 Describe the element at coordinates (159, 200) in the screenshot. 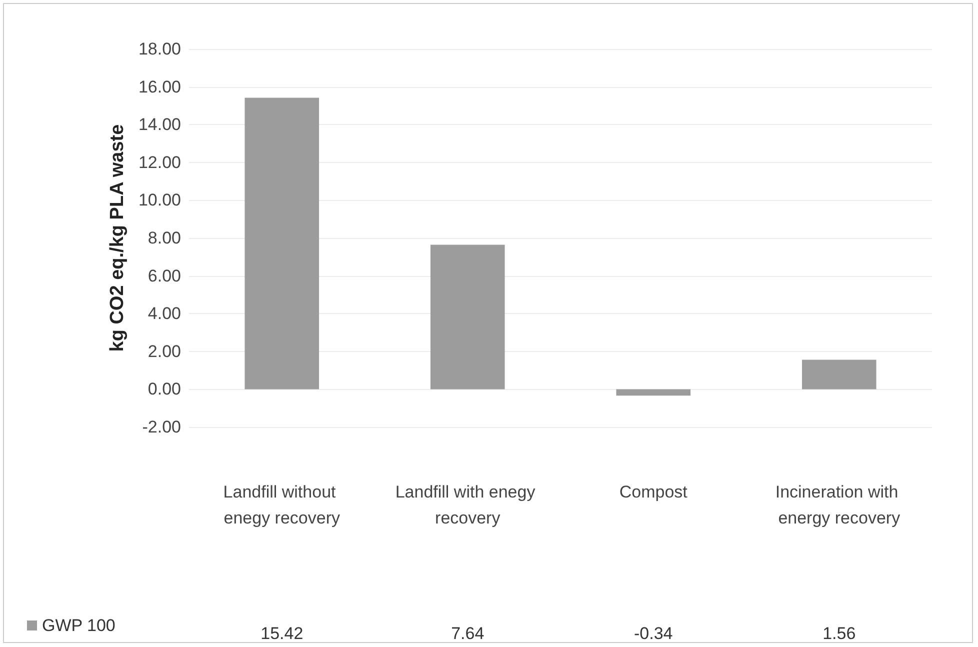

I see `y-tick-label: 10.00` at that location.